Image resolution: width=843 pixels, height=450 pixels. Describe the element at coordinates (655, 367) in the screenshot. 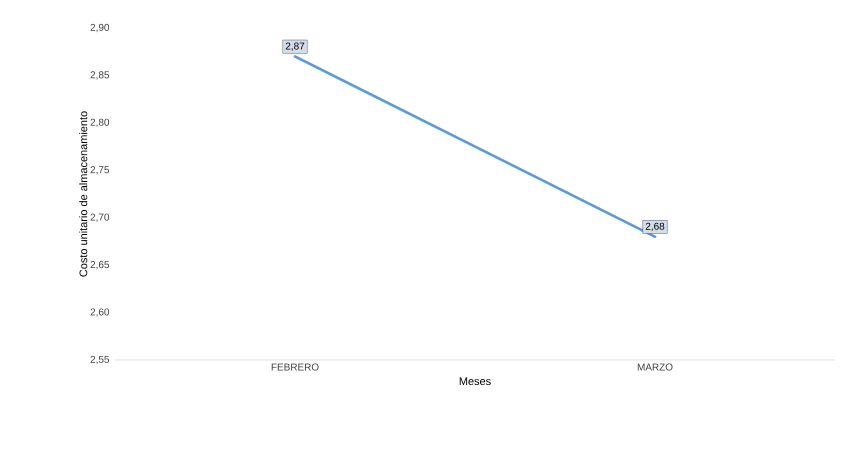

I see `x-tick-label: MARZO` at that location.